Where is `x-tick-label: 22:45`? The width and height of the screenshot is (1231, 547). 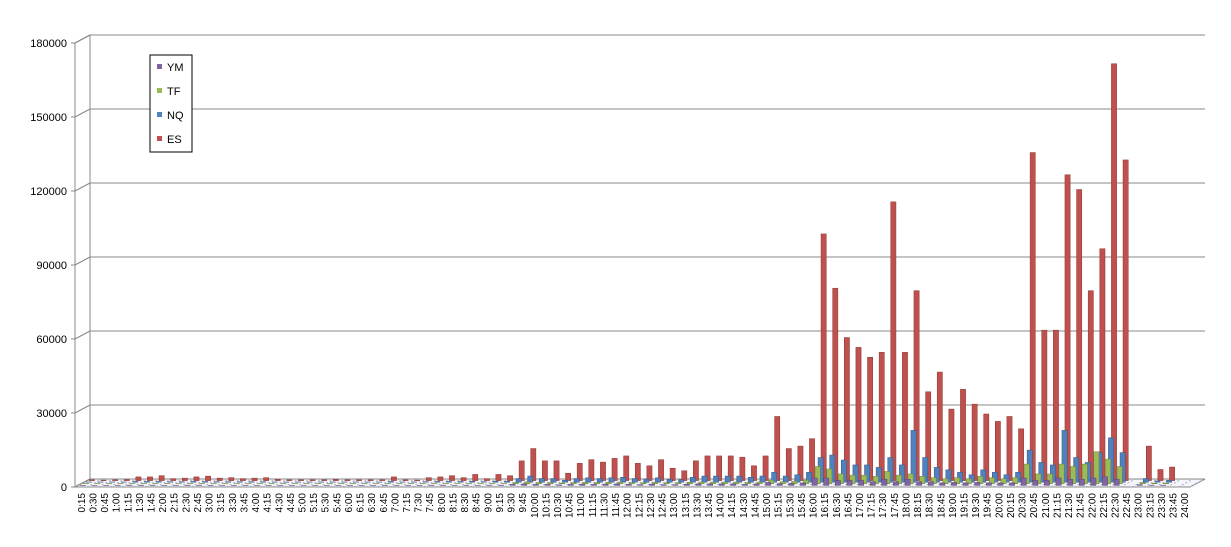
x-tick-label: 22:45 is located at coordinates (1127, 505).